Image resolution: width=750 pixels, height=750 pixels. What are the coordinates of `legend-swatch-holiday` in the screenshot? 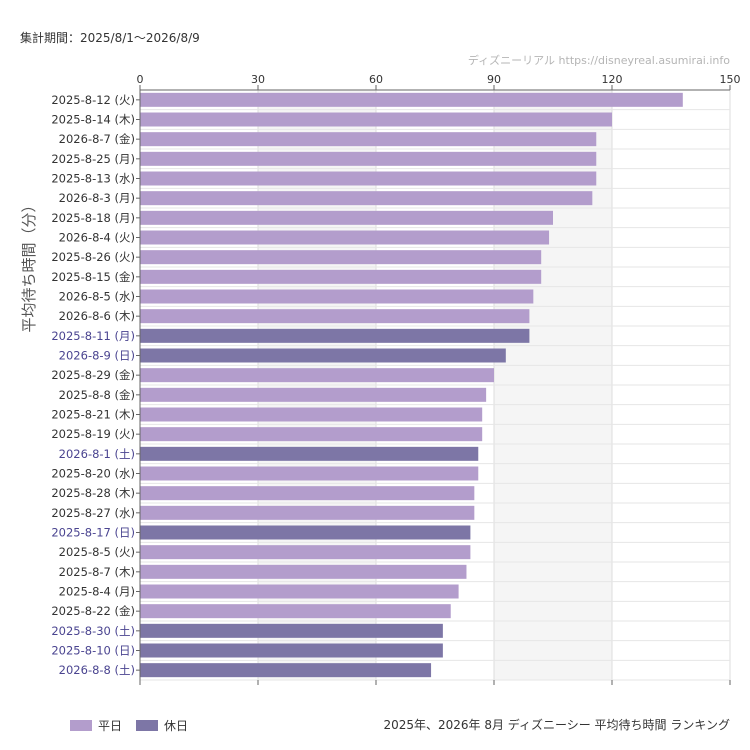 It's located at (147, 725).